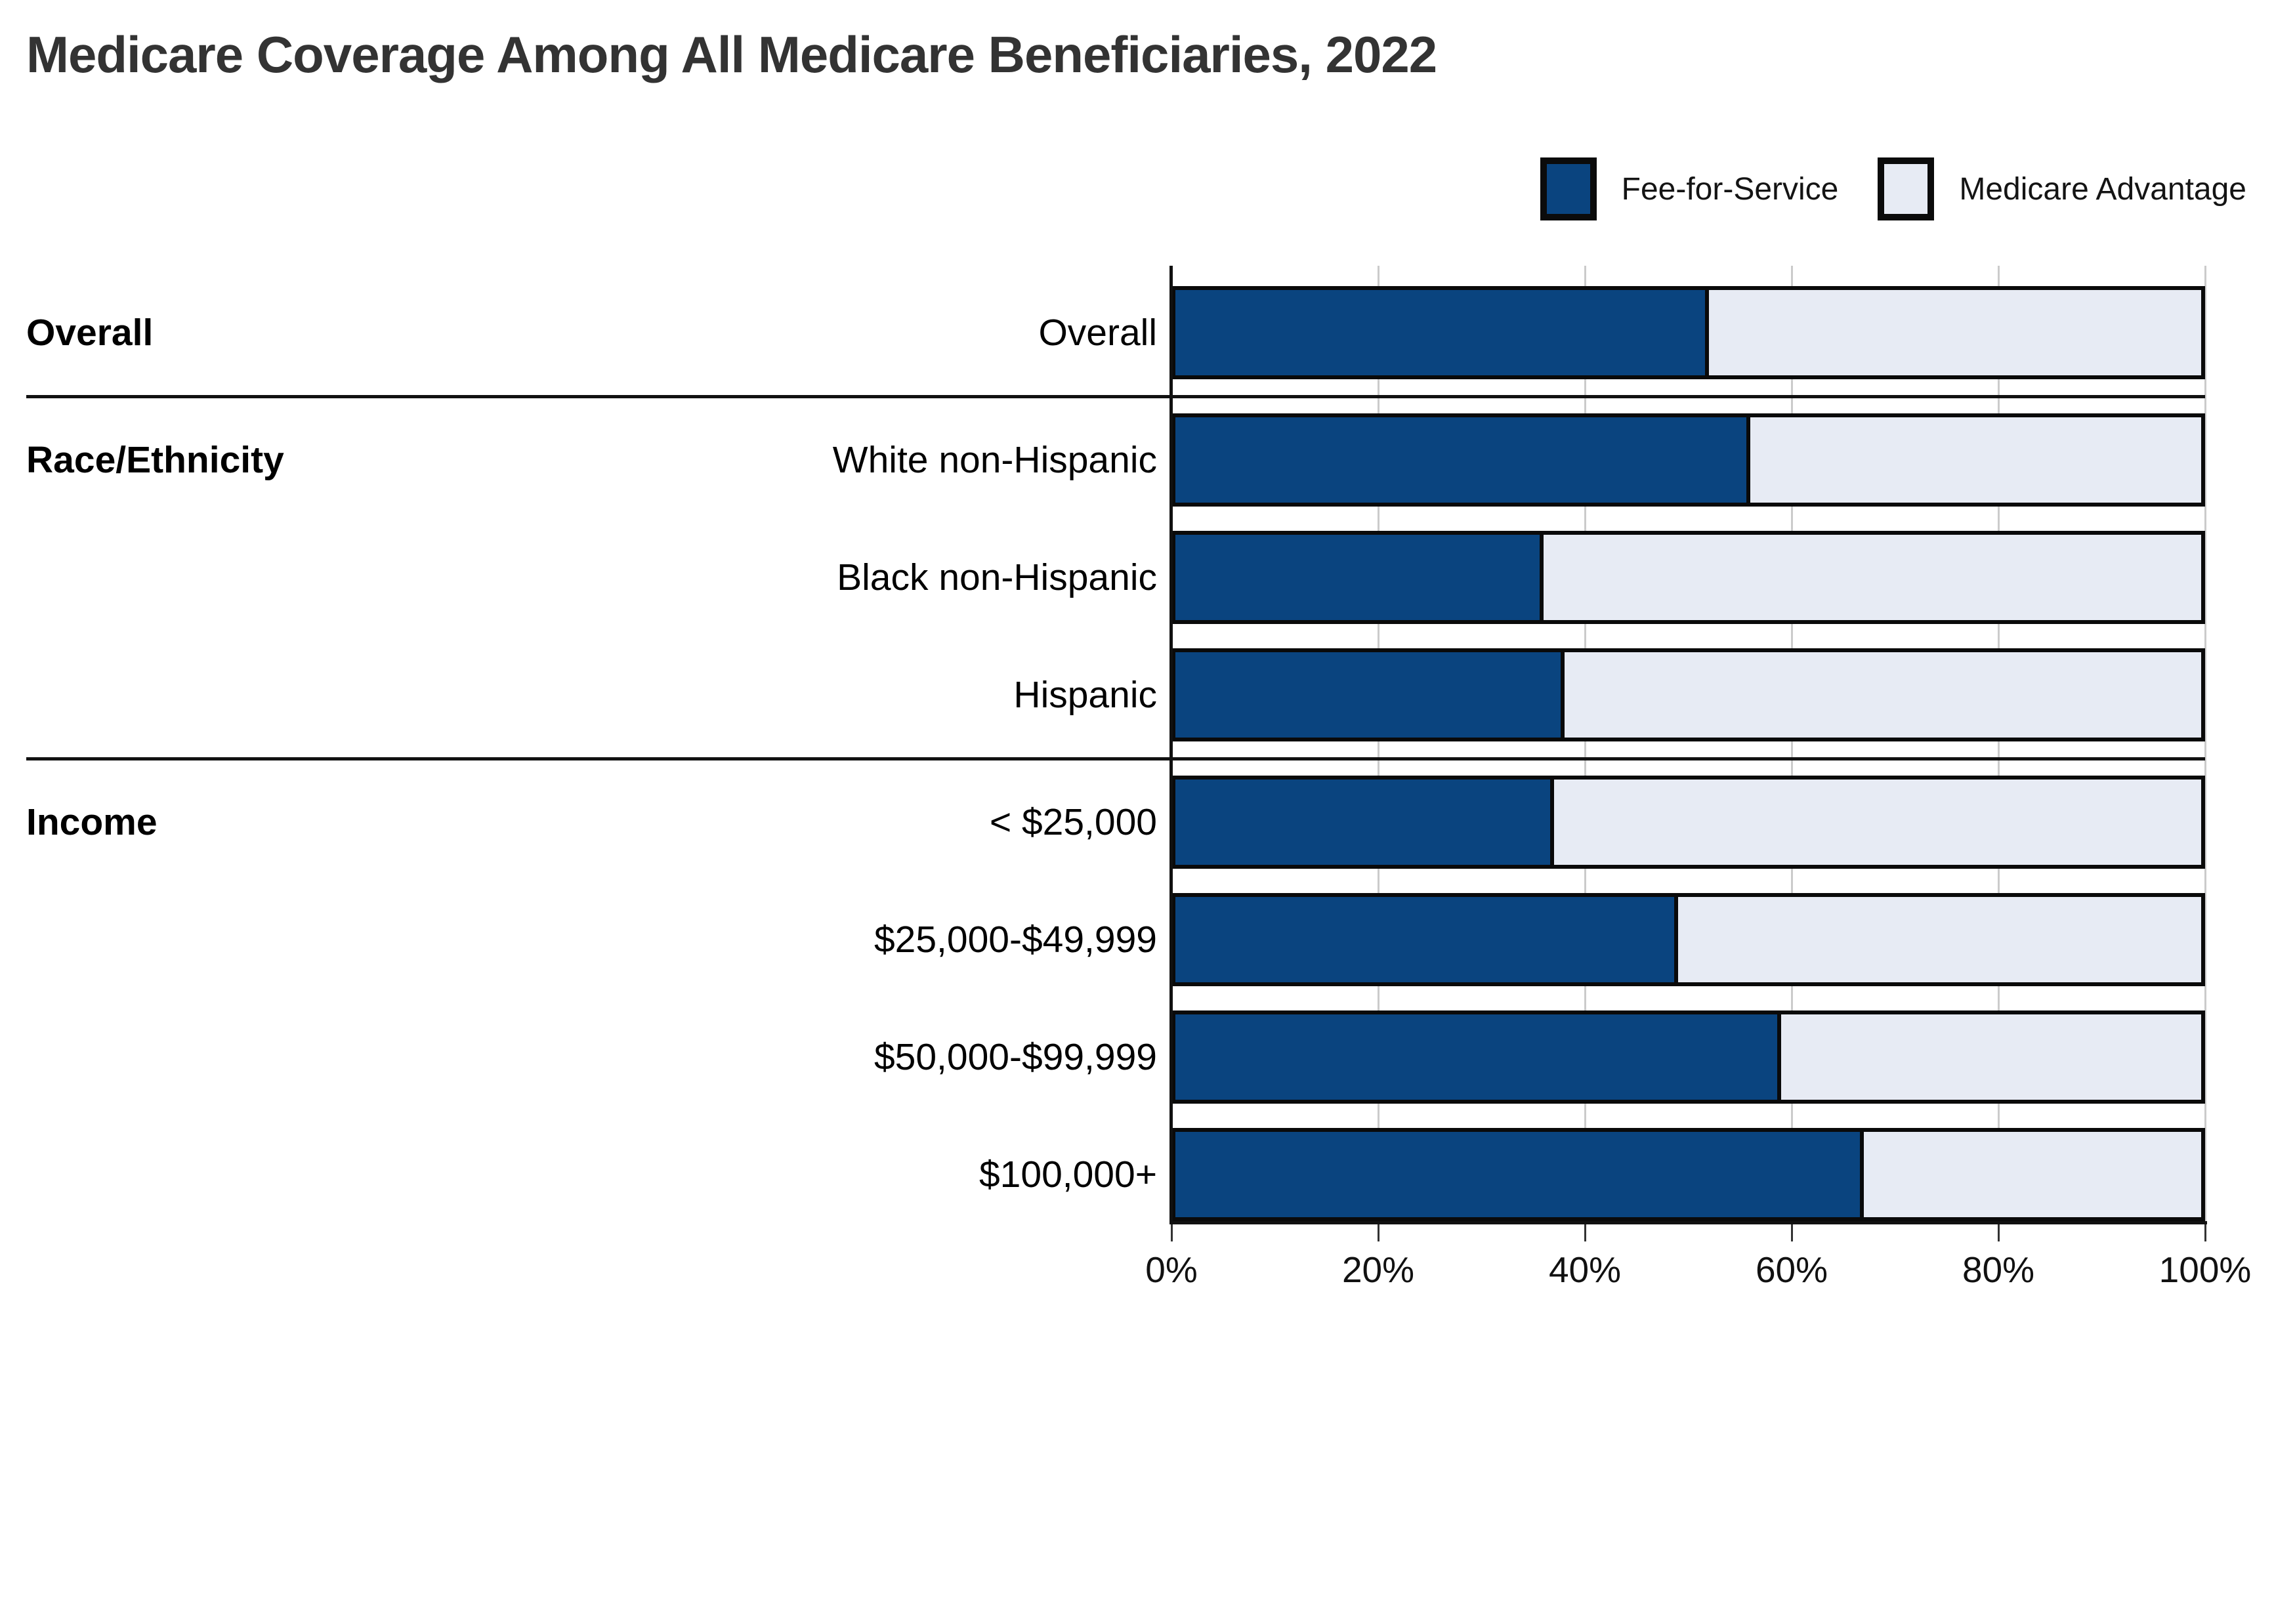 This screenshot has width=2274, height=1624. What do you see at coordinates (1906, 188) in the screenshot?
I see `medicare-advantage-swatch-icon` at bounding box center [1906, 188].